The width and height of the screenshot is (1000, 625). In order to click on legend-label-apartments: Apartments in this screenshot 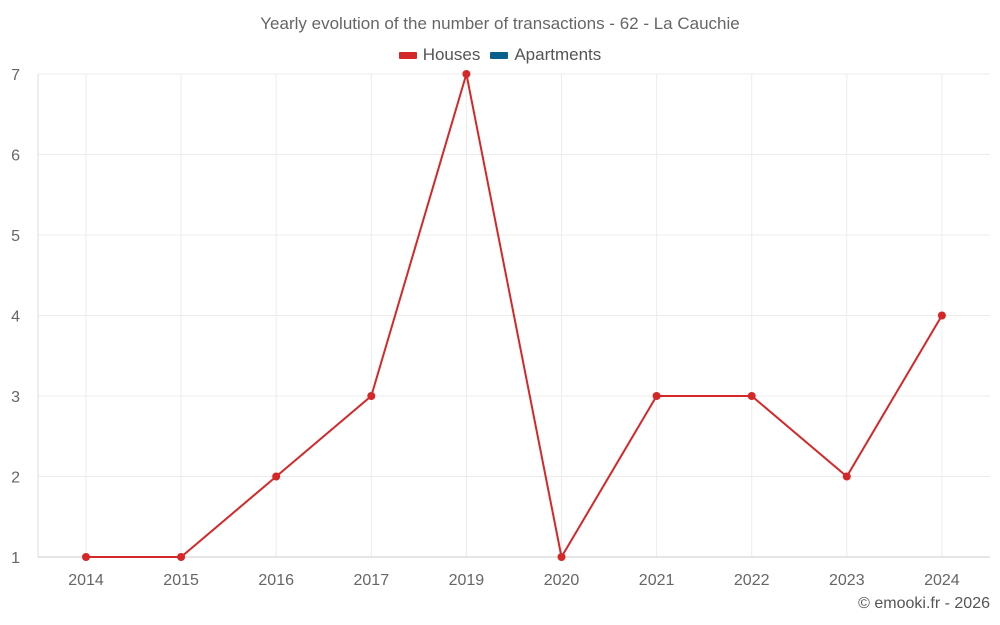, I will do `click(558, 54)`.